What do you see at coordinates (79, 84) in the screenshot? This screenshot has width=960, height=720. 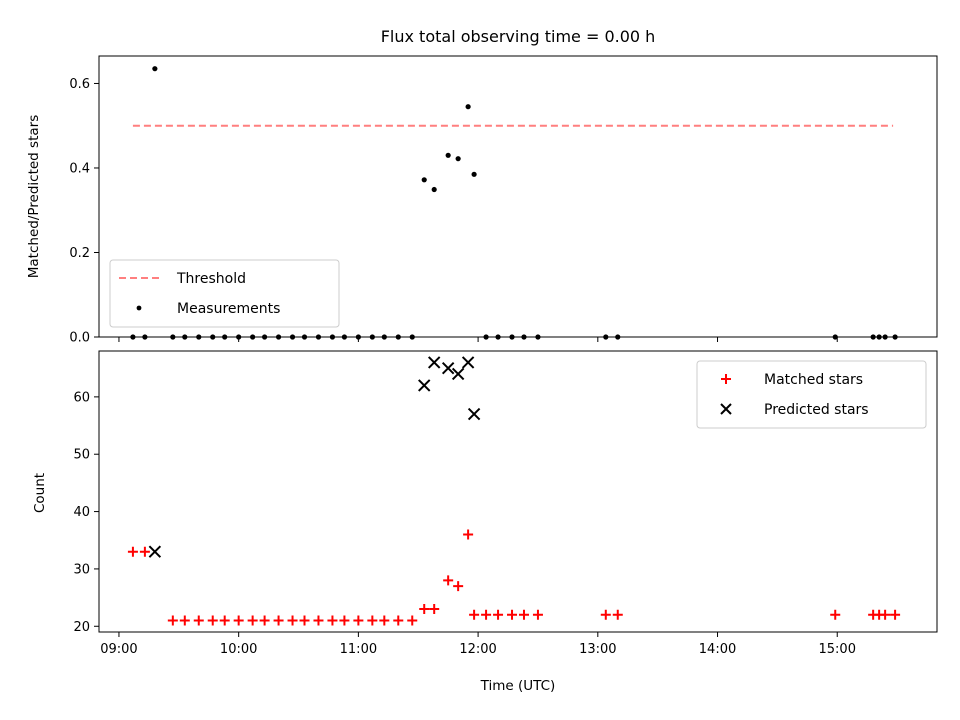 I see `y-tick-label: 0.6` at bounding box center [79, 84].